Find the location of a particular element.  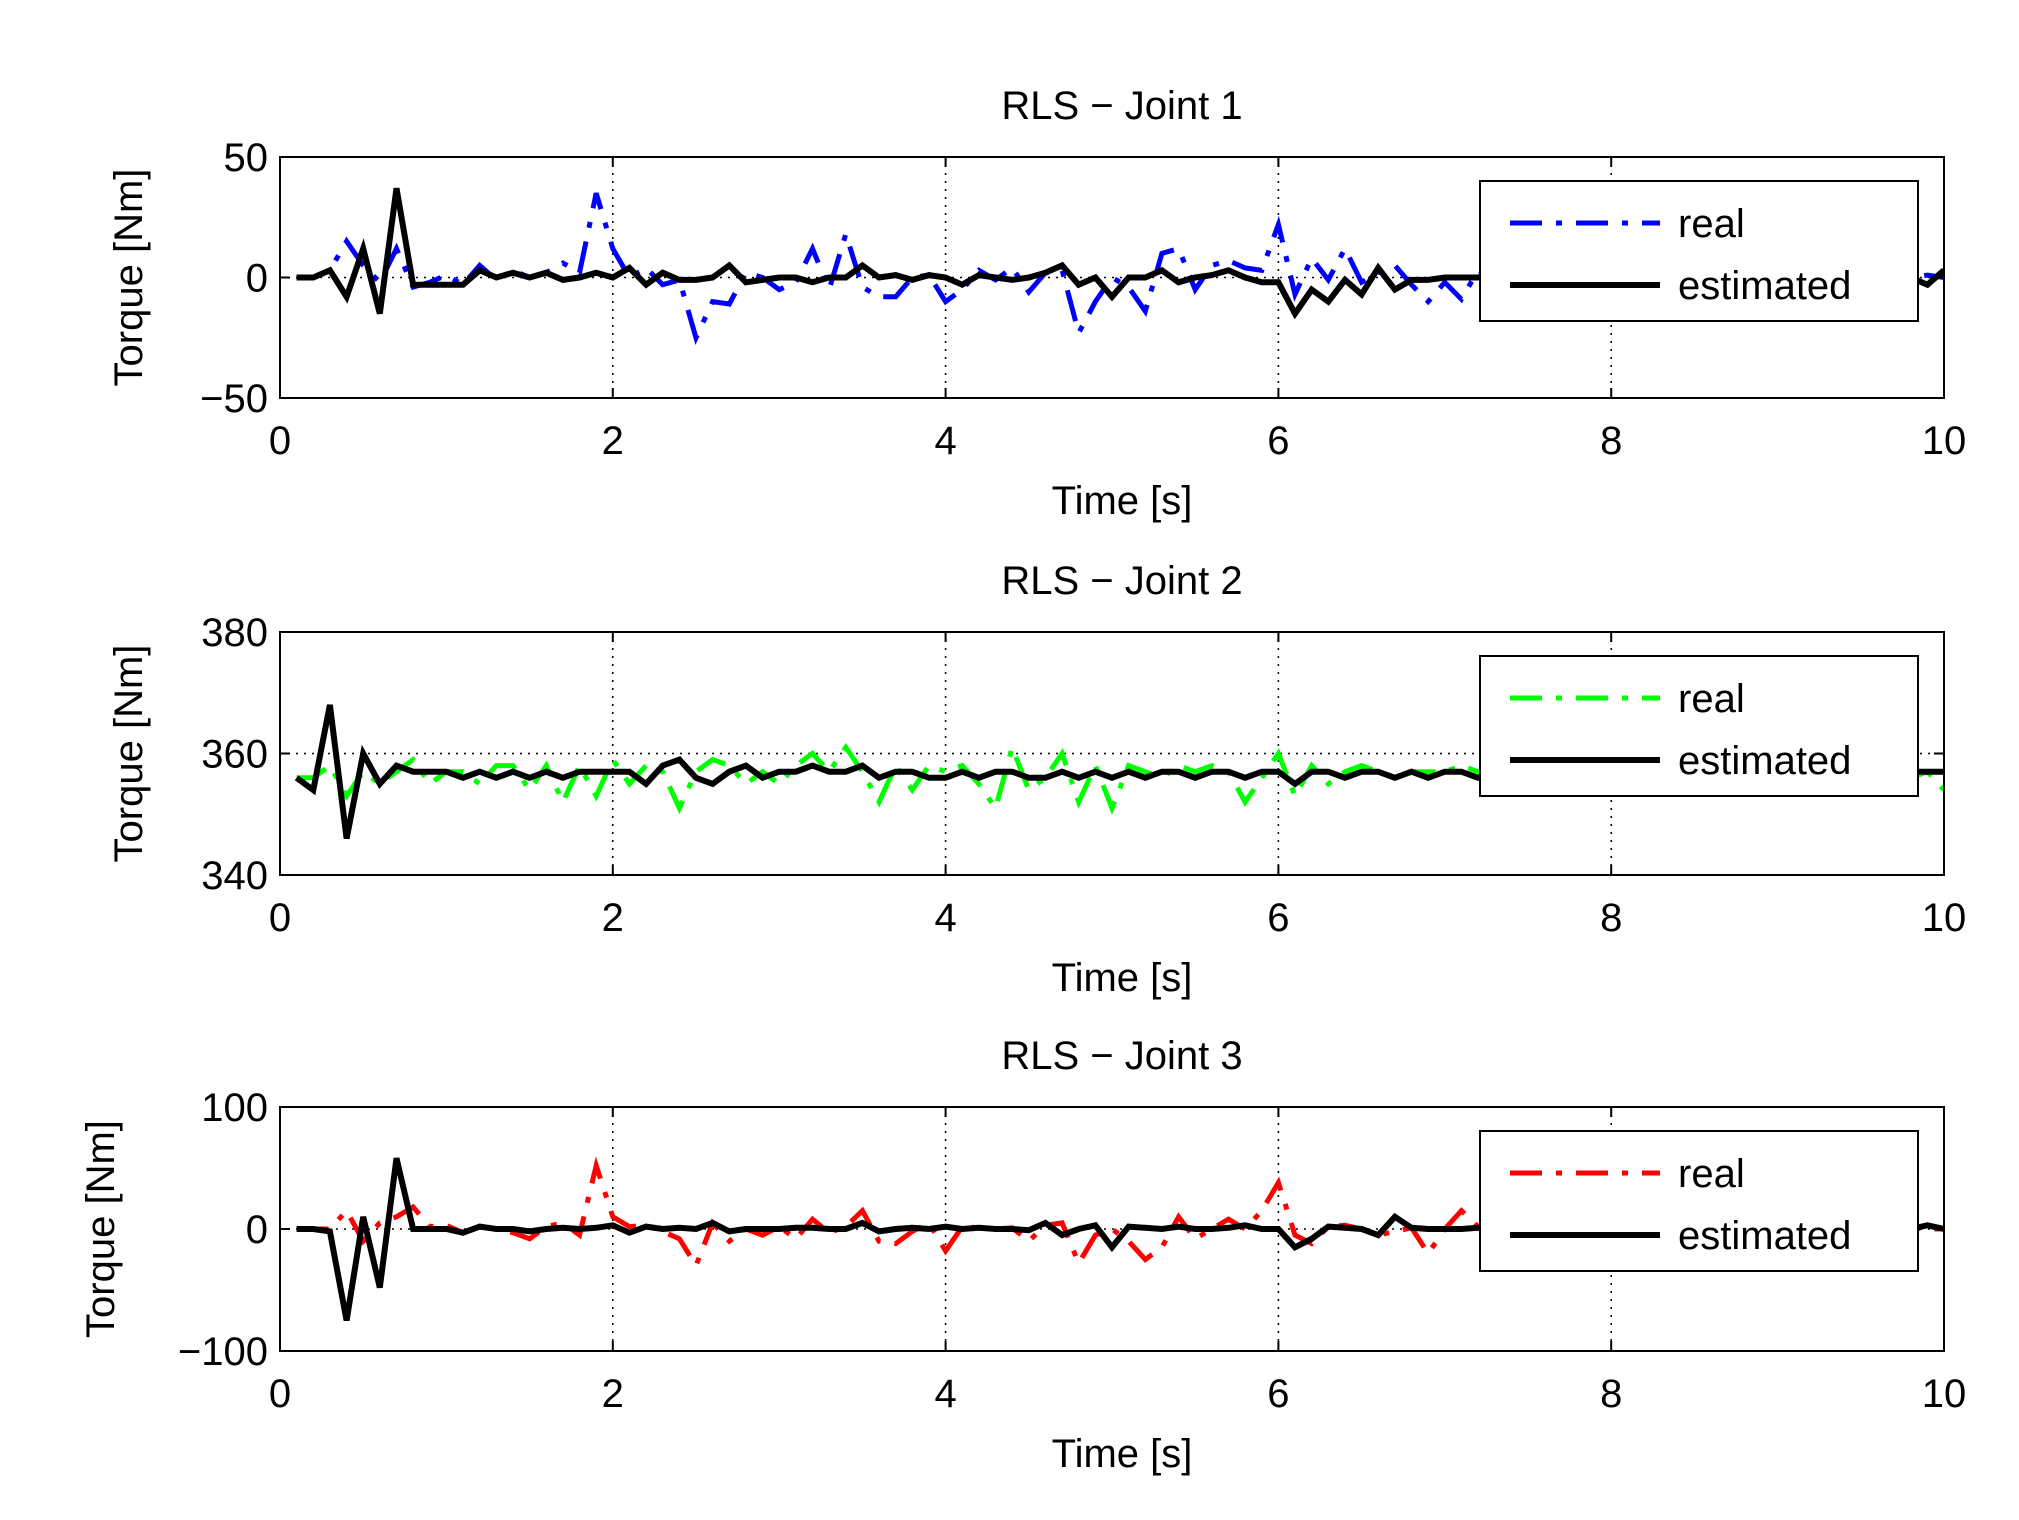

ylabel-joint-1: Torque [Nm] is located at coordinates (129, 278).